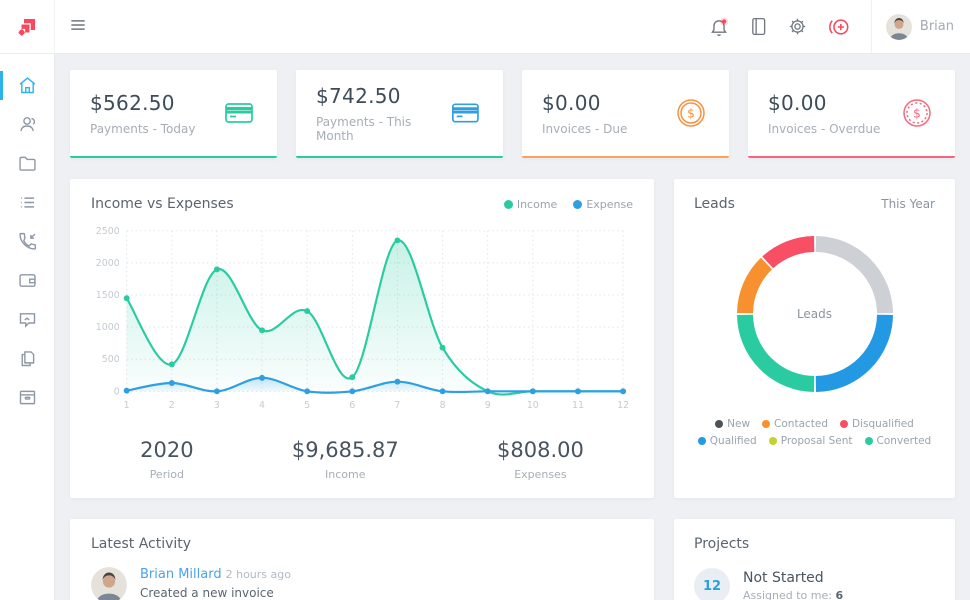 Image resolution: width=970 pixels, height=600 pixels. Describe the element at coordinates (714, 204) in the screenshot. I see `panel-title: Leads` at that location.